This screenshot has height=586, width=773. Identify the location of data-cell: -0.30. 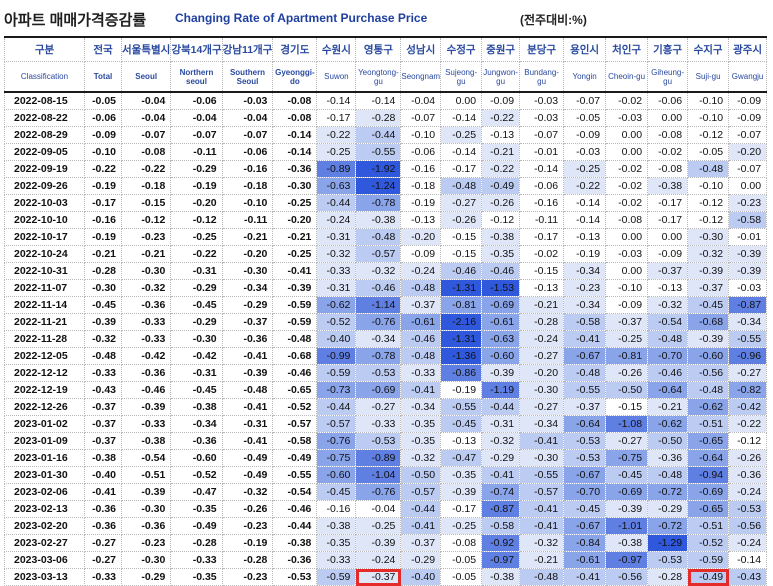
(542, 458).